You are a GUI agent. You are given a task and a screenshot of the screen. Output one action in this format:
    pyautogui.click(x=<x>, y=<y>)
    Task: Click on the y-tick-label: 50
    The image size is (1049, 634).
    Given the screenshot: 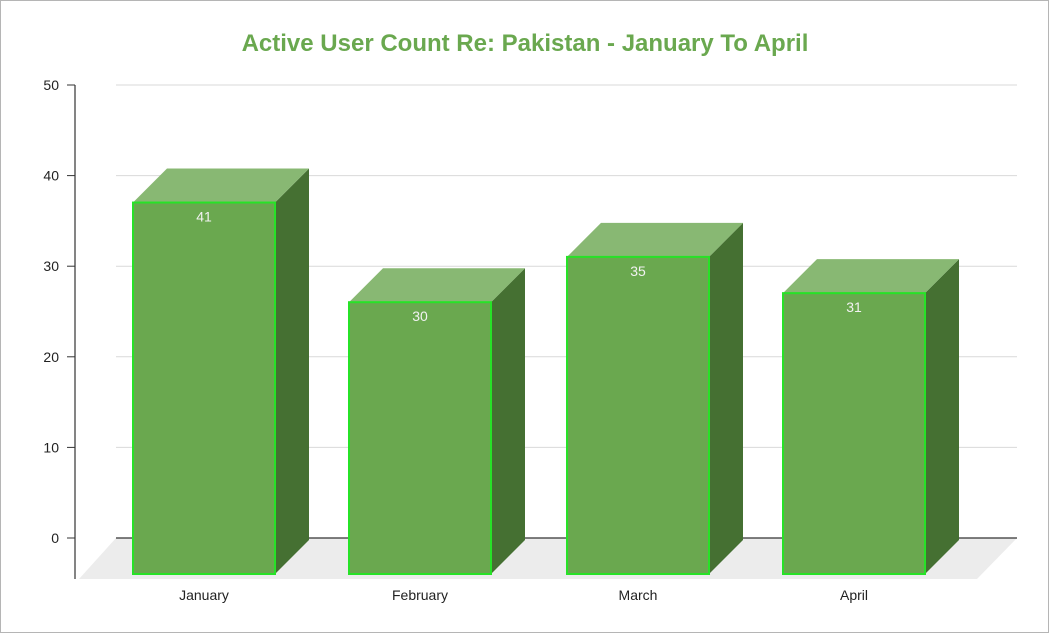 What is the action you would take?
    pyautogui.click(x=51, y=85)
    